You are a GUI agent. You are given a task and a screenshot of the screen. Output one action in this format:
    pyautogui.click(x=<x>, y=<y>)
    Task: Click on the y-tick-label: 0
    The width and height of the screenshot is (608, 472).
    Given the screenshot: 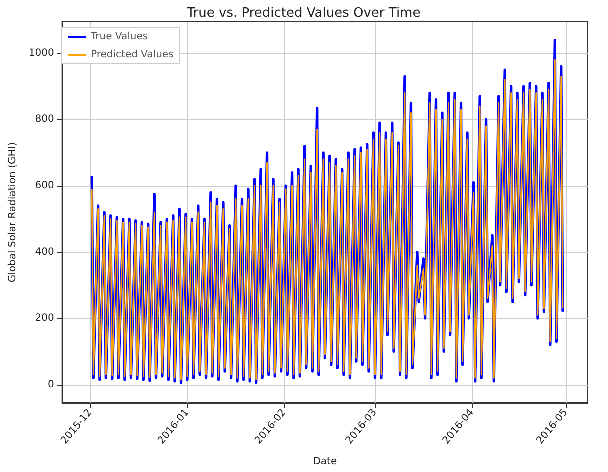 What is the action you would take?
    pyautogui.click(x=51, y=384)
    